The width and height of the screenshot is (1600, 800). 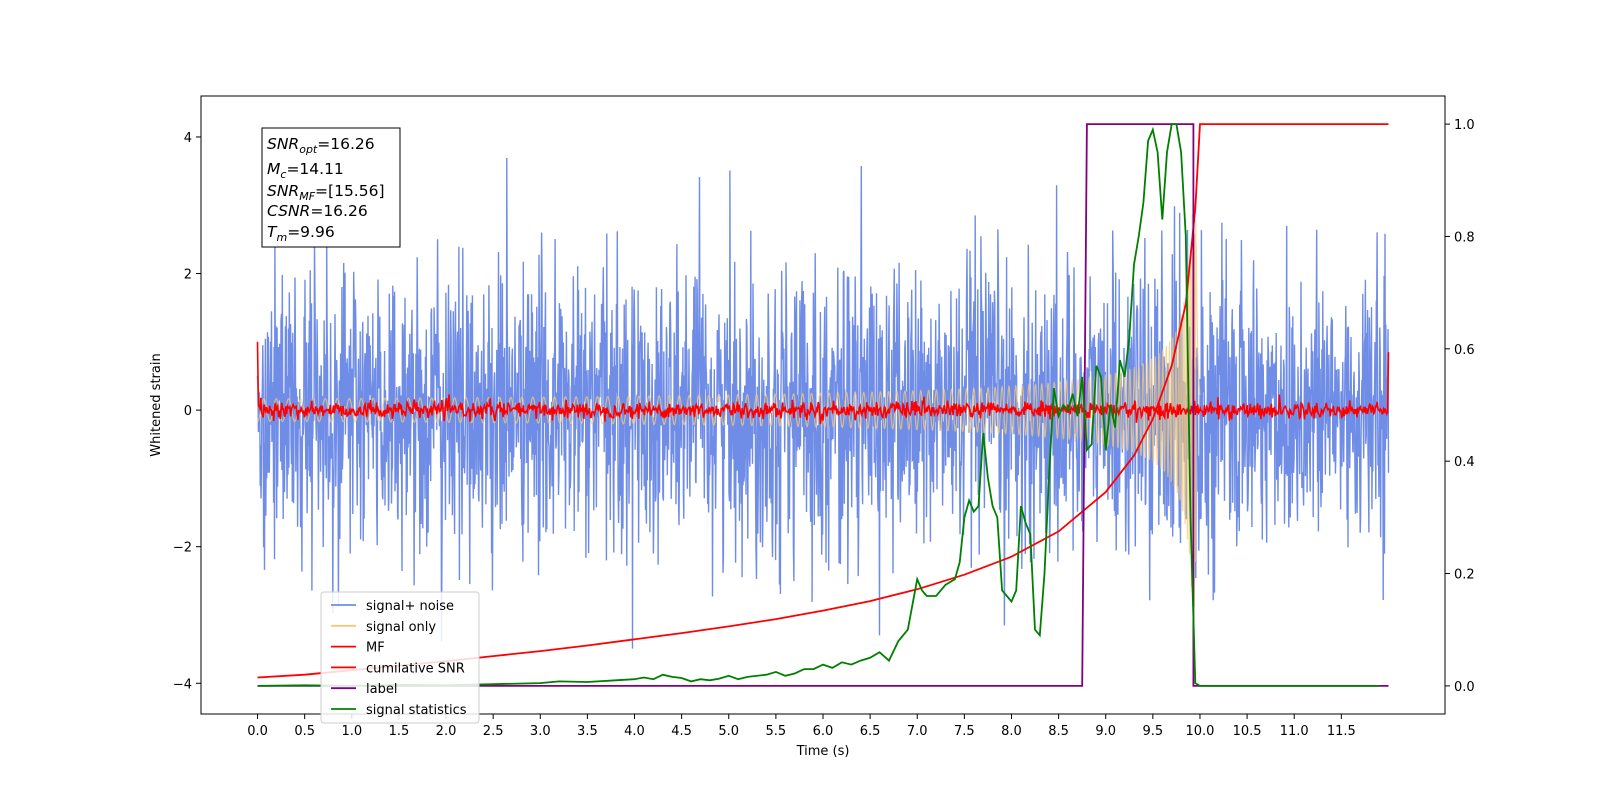 I want to click on annotation-tm: Tm=9.96, so click(x=301, y=233).